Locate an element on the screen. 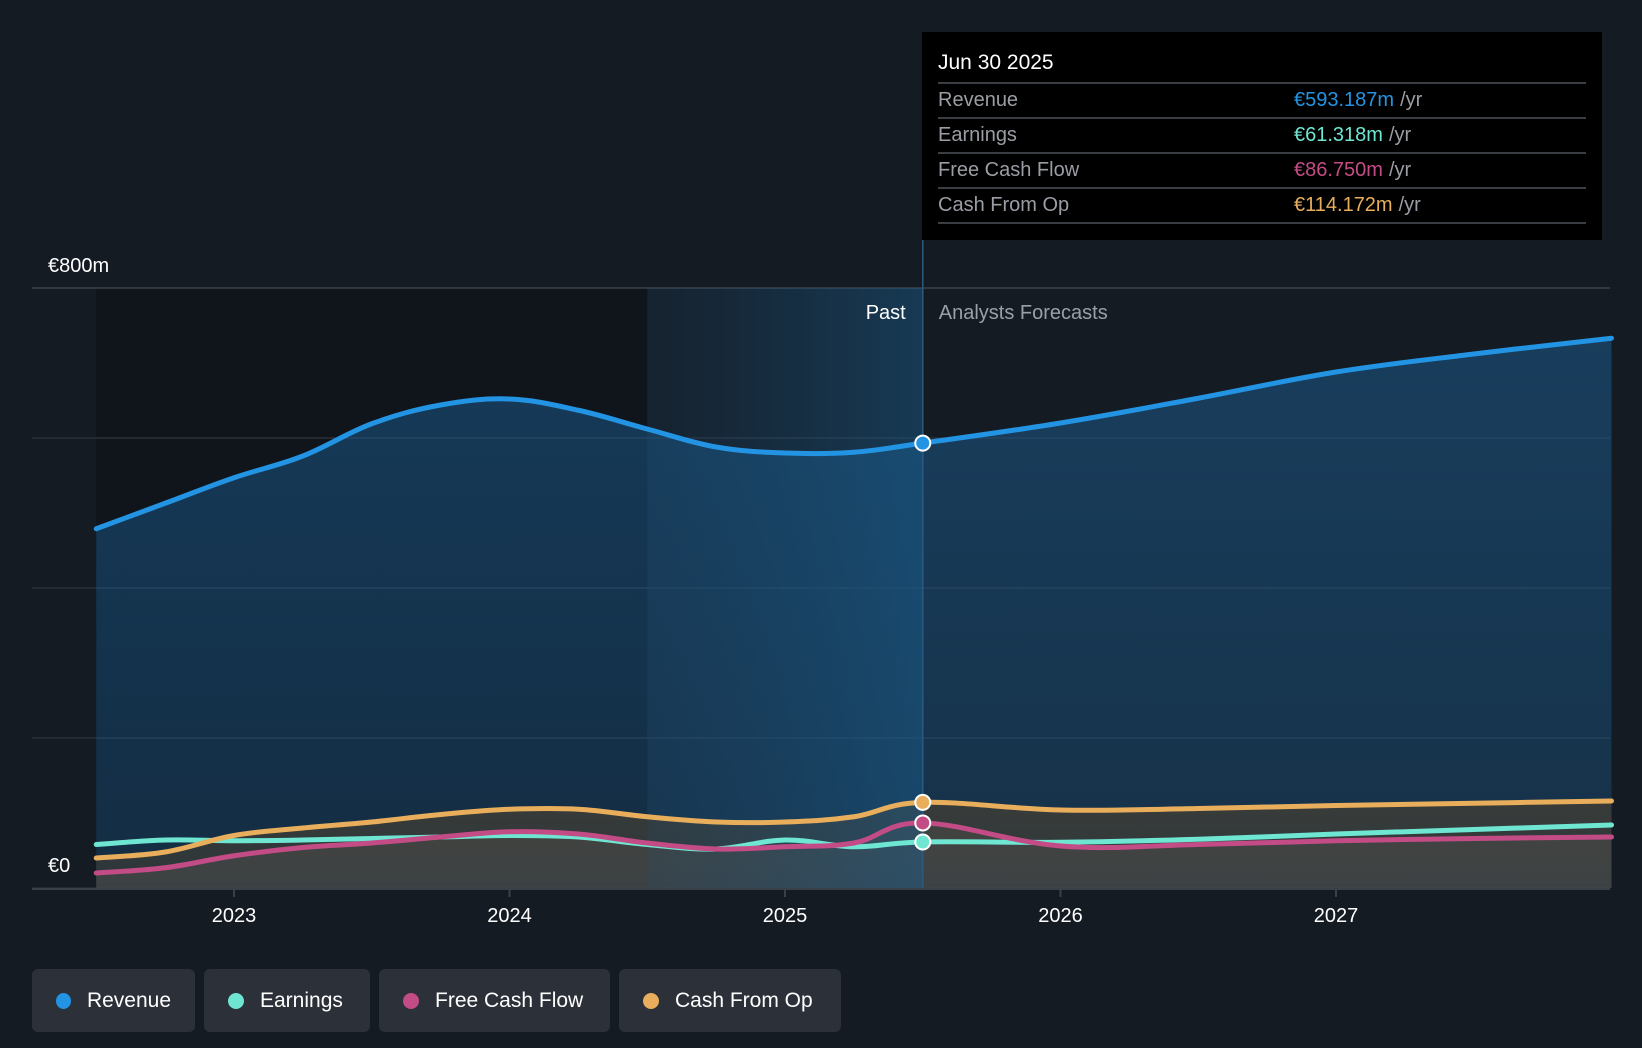  legend-item-earnings: Earnings is located at coordinates (287, 1000).